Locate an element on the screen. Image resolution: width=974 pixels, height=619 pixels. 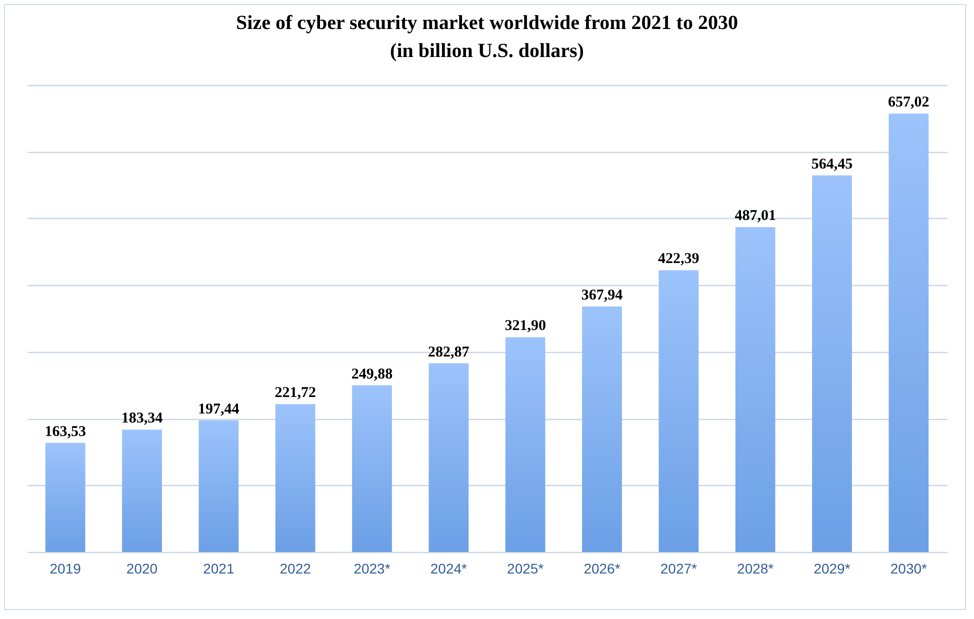
x-tick-label: 2030* is located at coordinates (909, 568).